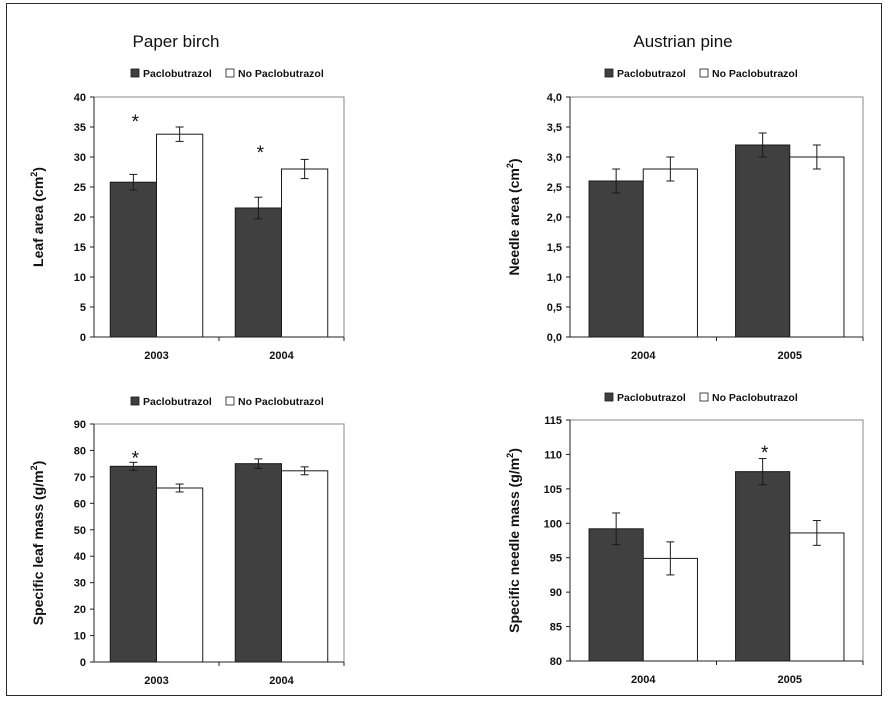 Image resolution: width=896 pixels, height=702 pixels. I want to click on y-tick-label: 50, so click(80, 531).